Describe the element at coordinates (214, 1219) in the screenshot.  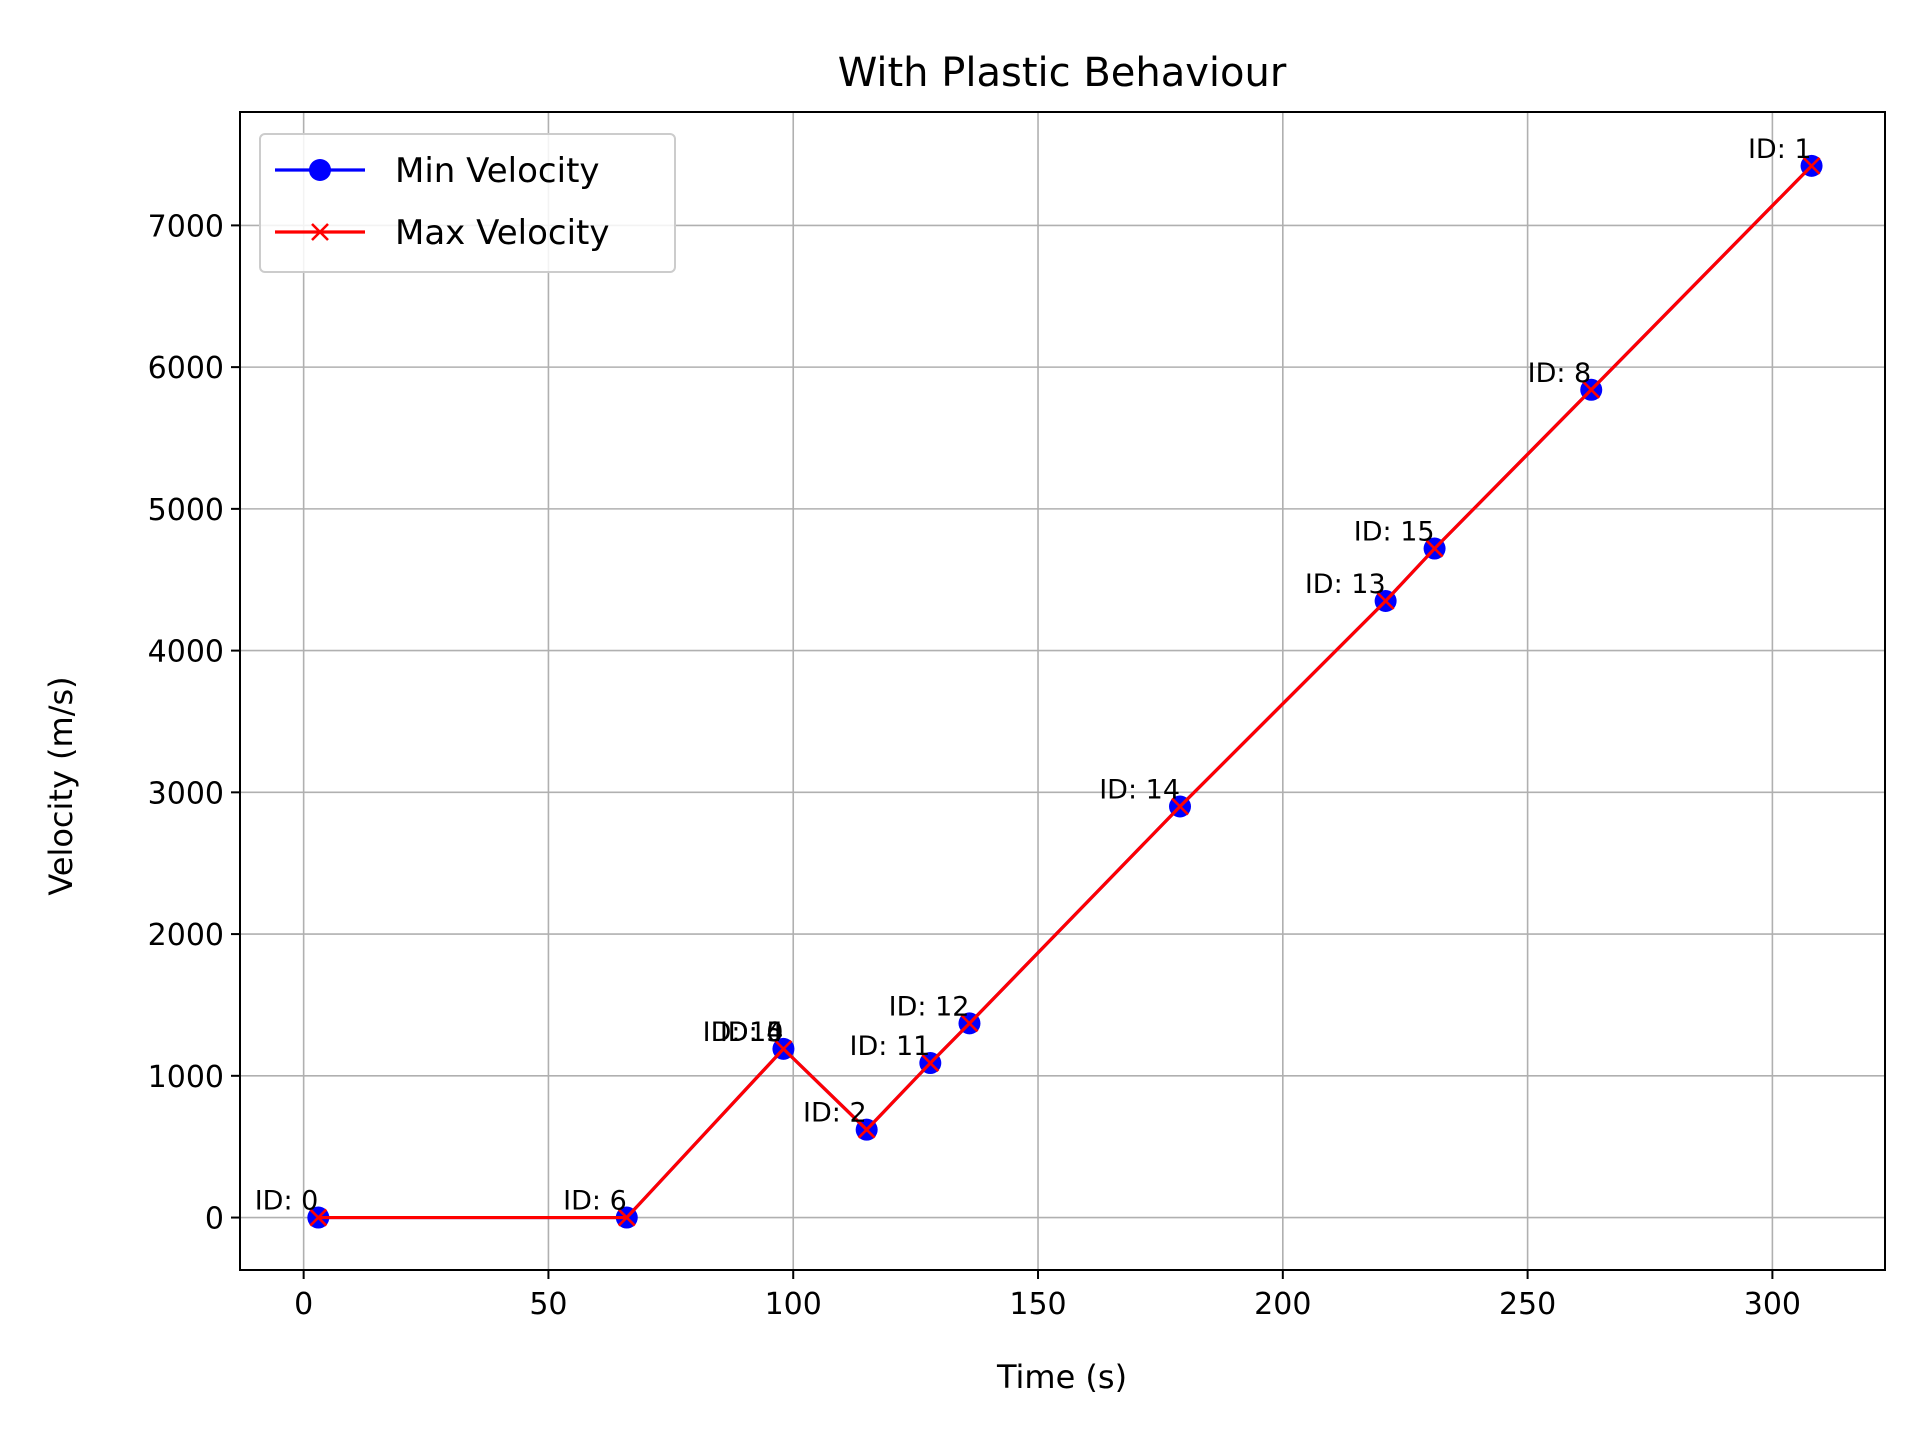
I see `y-tick-label: 0` at that location.